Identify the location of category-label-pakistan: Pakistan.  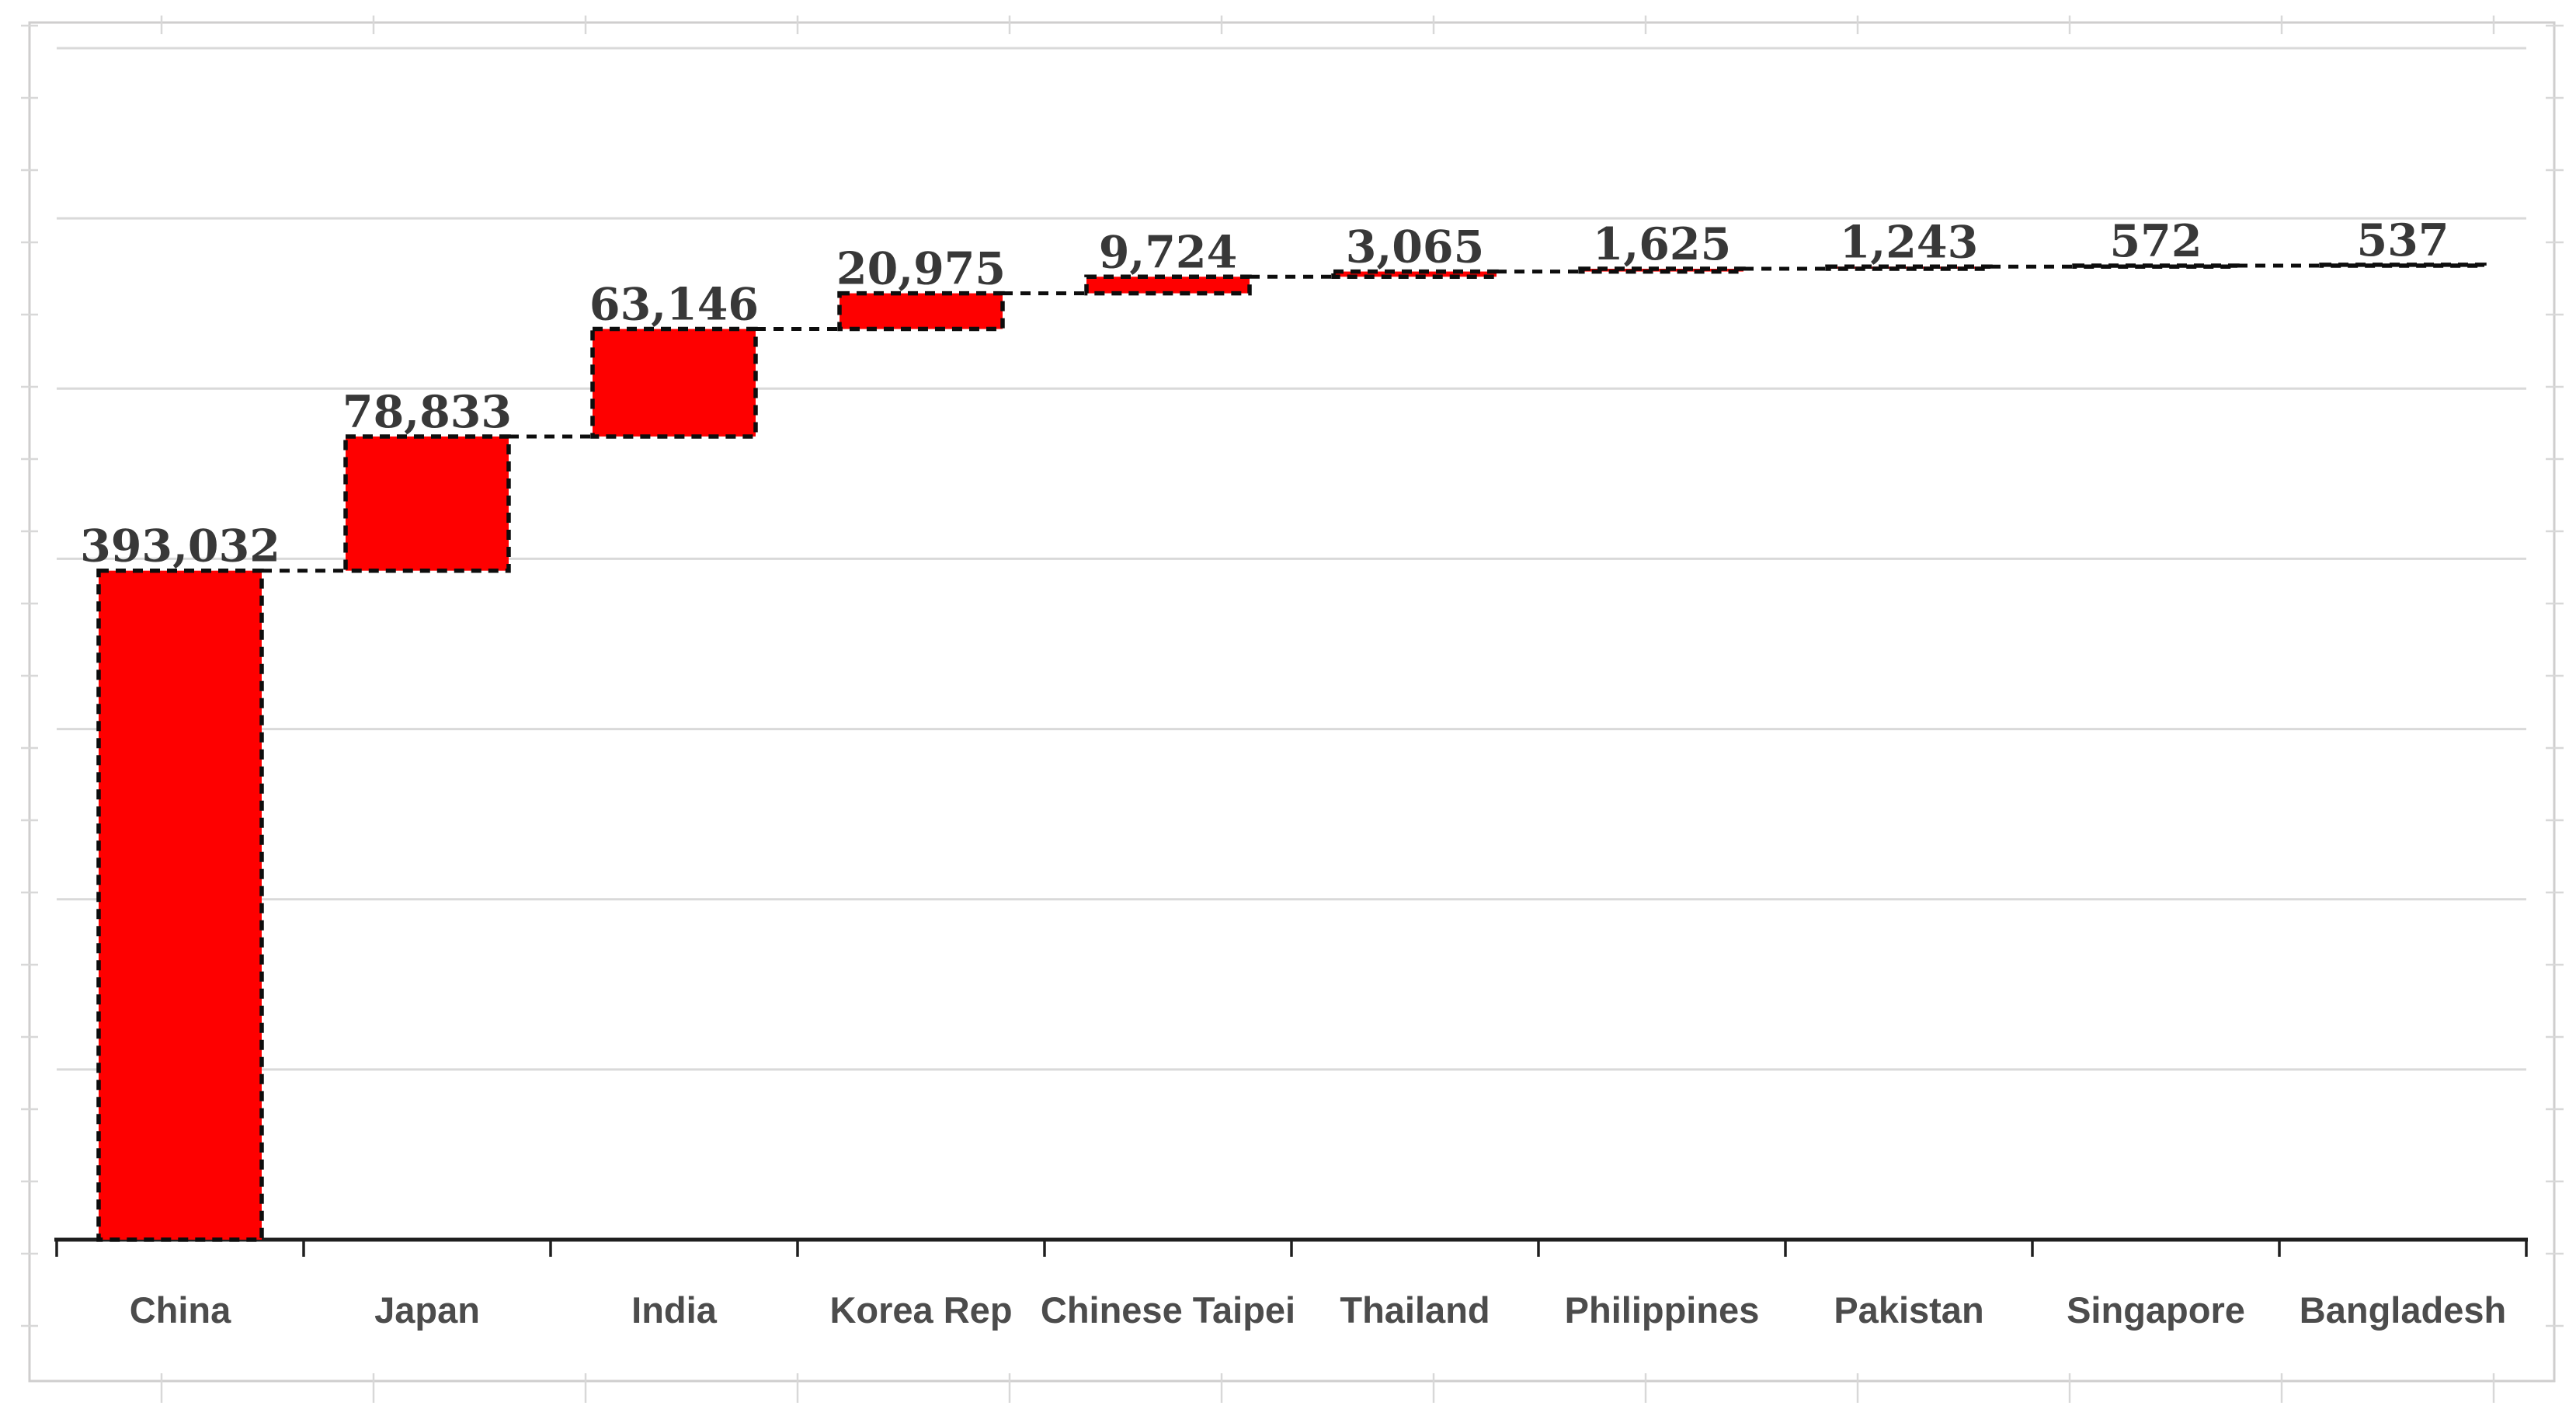
(1908, 1310).